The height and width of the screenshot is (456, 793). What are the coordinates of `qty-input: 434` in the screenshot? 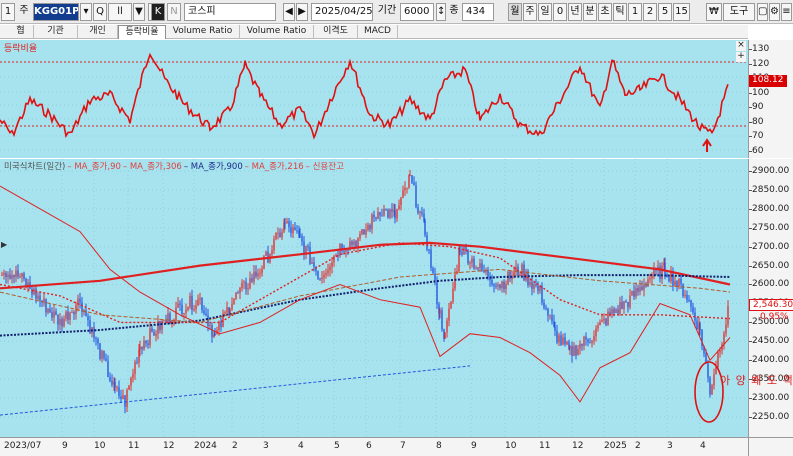 It's located at (478, 12).